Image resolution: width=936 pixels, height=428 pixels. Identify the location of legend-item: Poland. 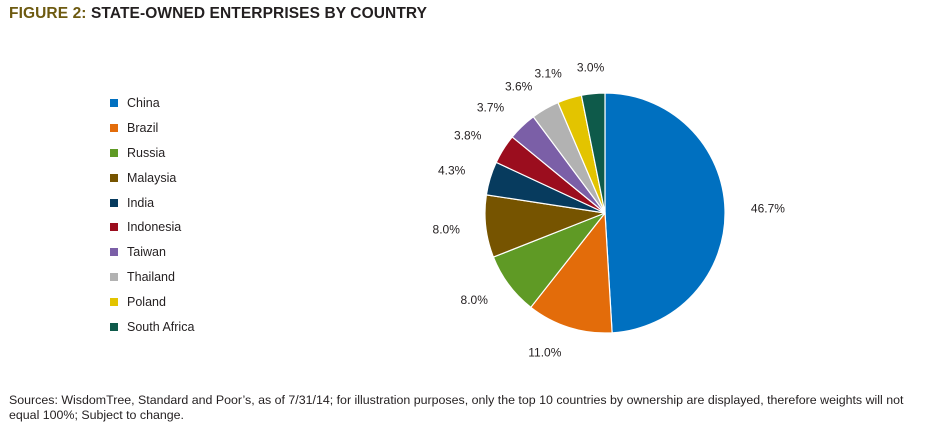
(152, 301).